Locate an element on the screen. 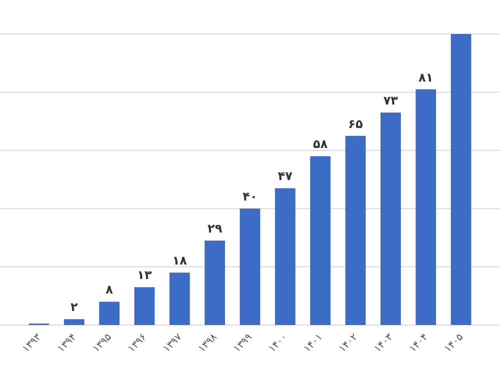 Image resolution: width=500 pixels, height=383 pixels. data-label: ۸۱ is located at coordinates (426, 77).